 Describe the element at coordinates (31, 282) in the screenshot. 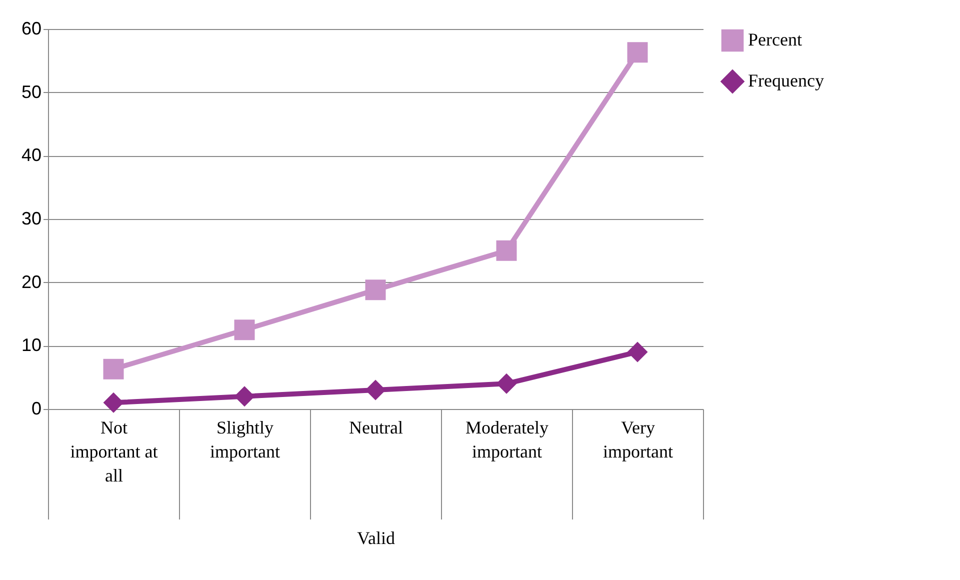

I see `y-tick-label: 20` at that location.